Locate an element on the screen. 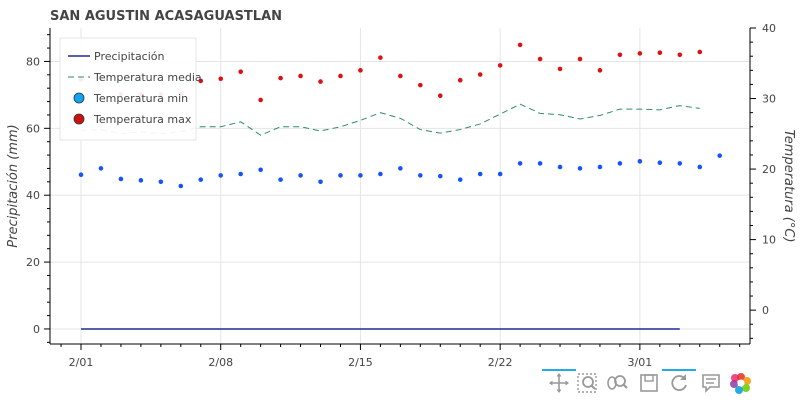 The height and width of the screenshot is (400, 800). bokeh-logo-icon is located at coordinates (740, 383).